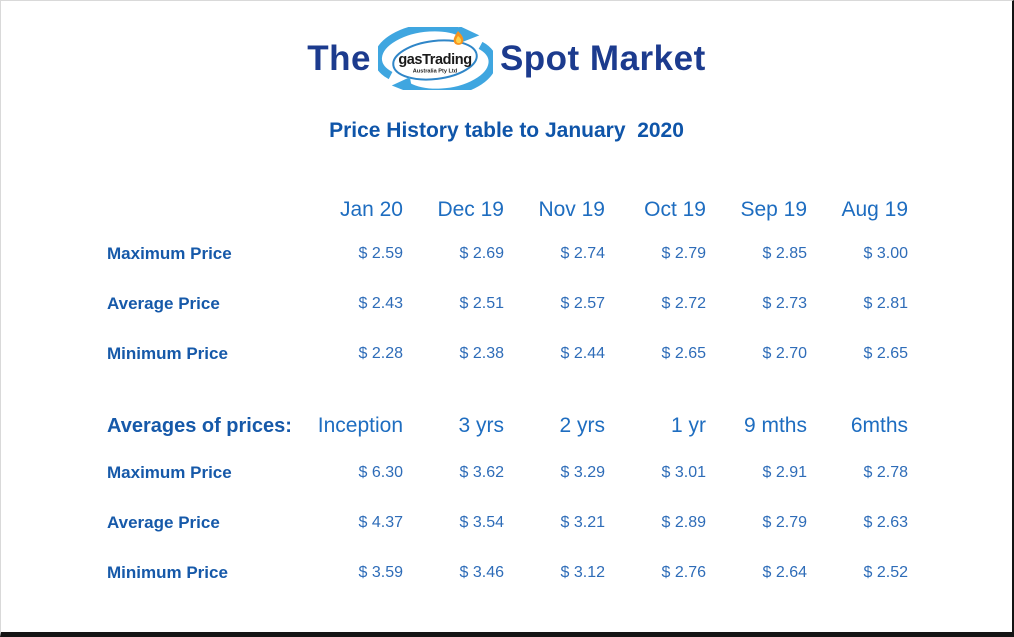  I want to click on averages-row-label: Minimum Price, so click(167, 572).